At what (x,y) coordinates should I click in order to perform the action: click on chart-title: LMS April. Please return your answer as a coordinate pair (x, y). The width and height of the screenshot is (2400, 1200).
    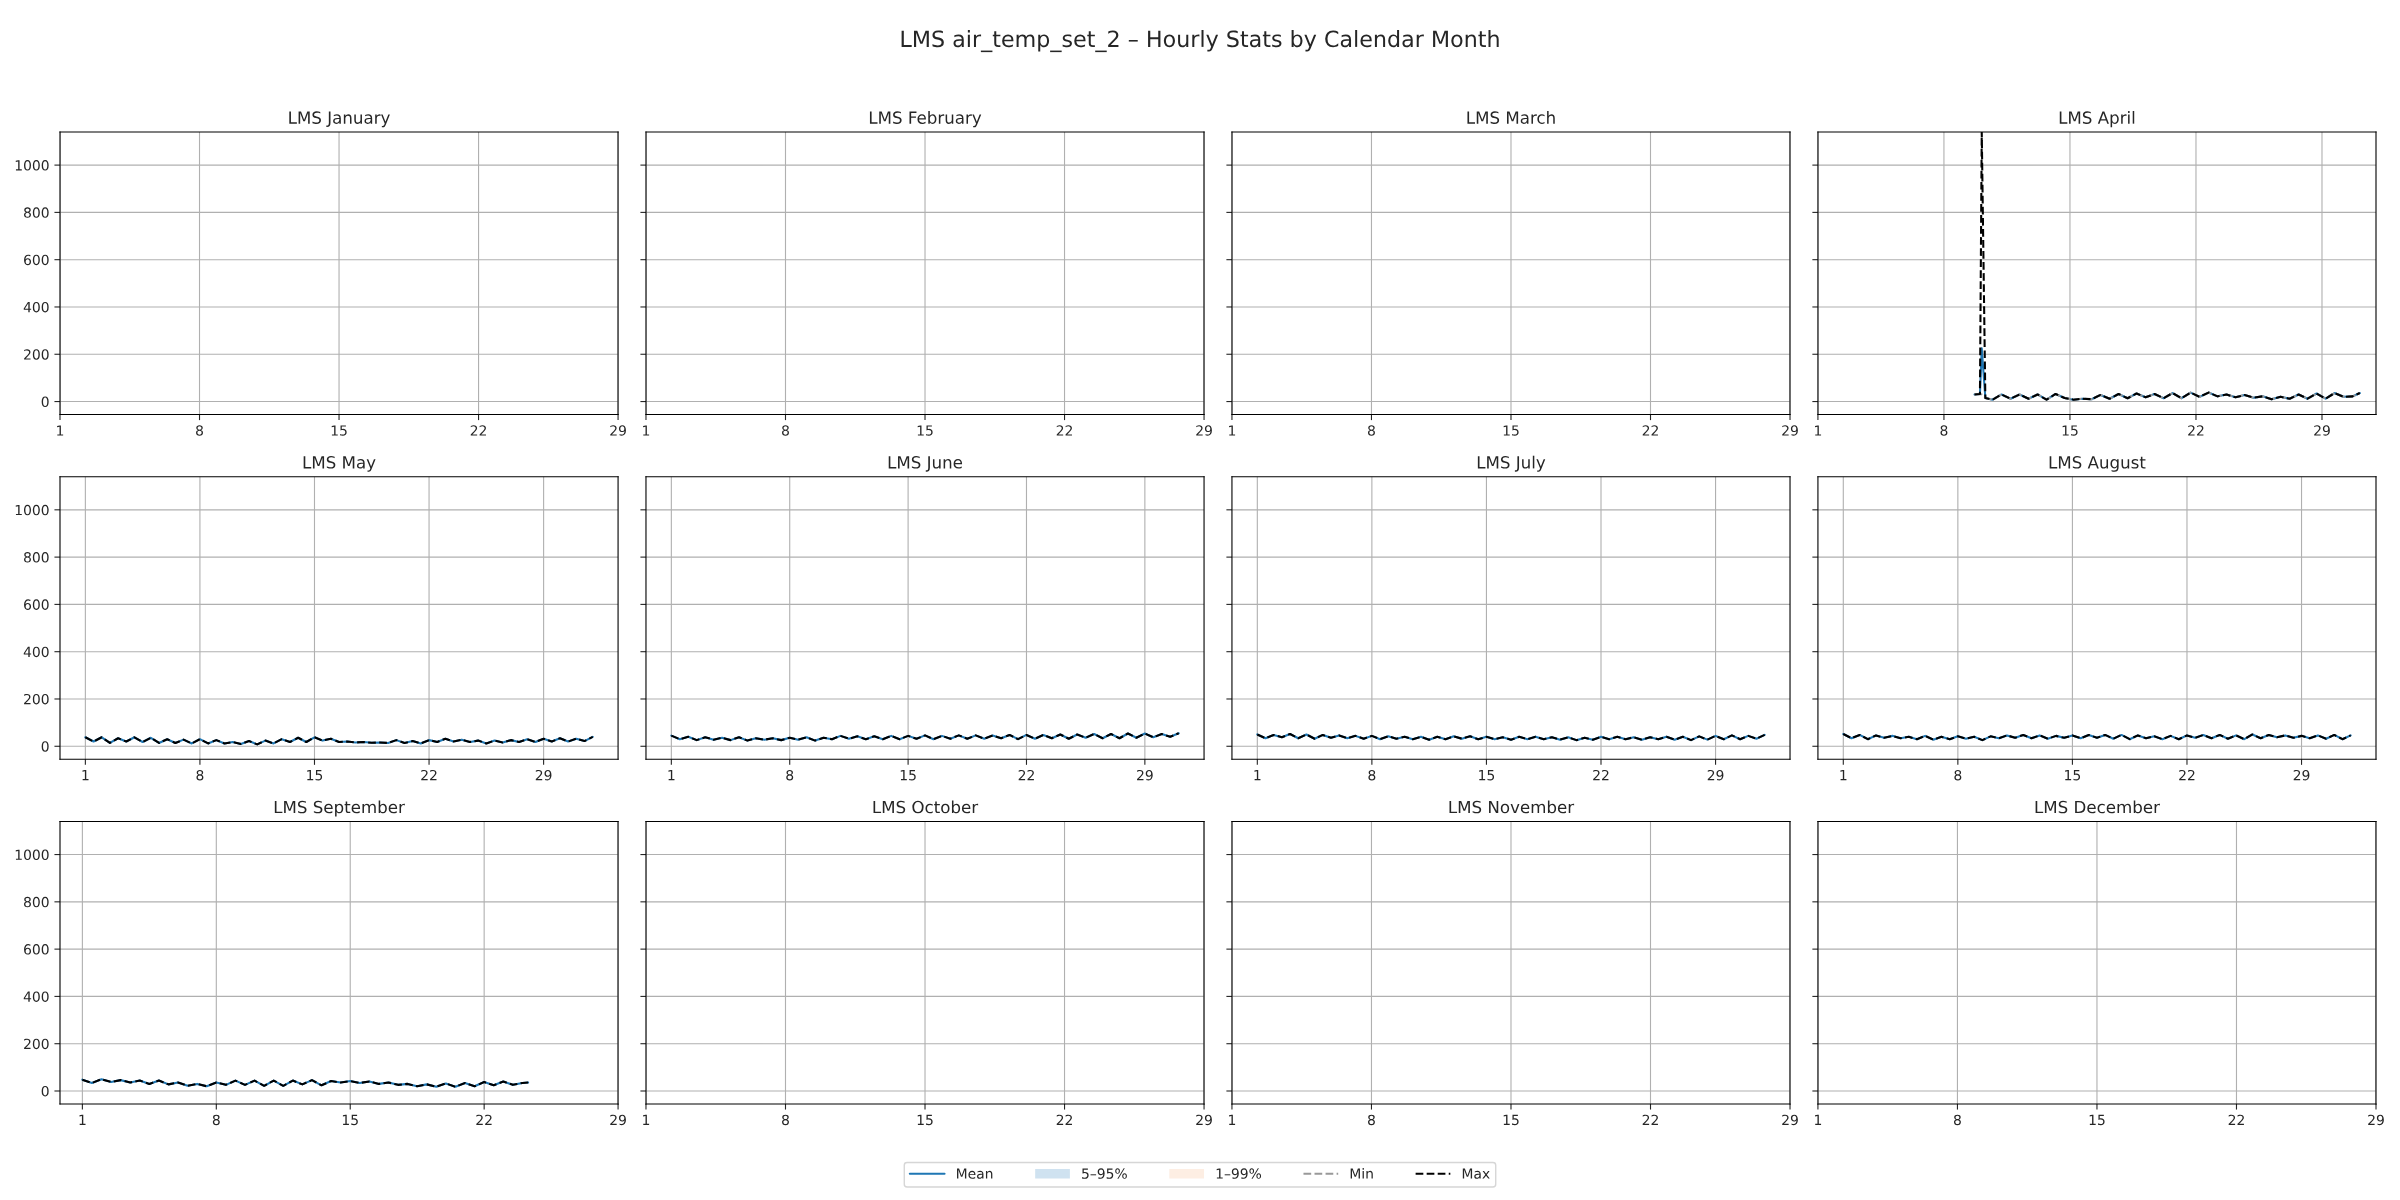
    Looking at the image, I should click on (2097, 119).